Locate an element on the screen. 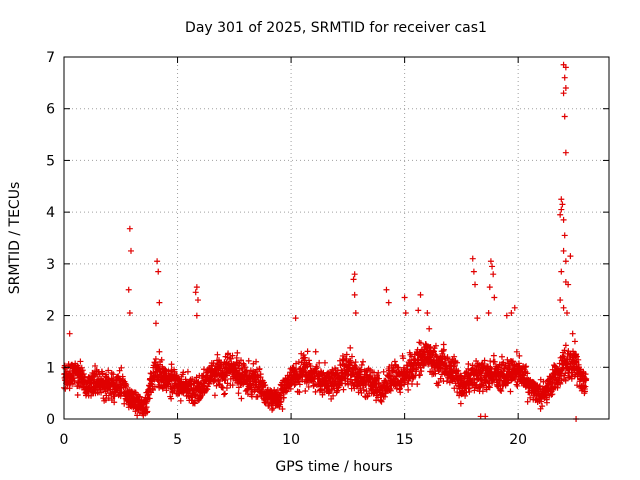  y-tick-label: 4 is located at coordinates (50, 213).